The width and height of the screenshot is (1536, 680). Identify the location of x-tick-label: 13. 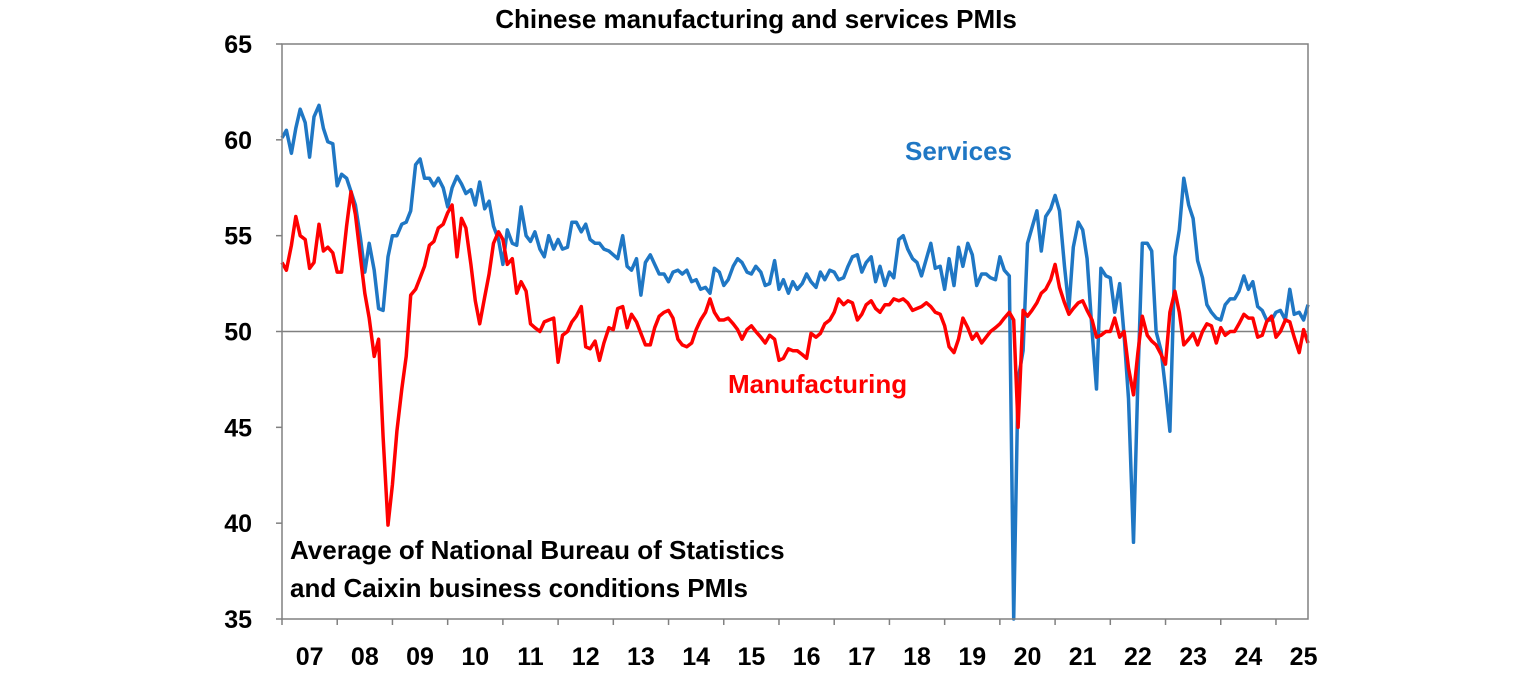
(641, 657).